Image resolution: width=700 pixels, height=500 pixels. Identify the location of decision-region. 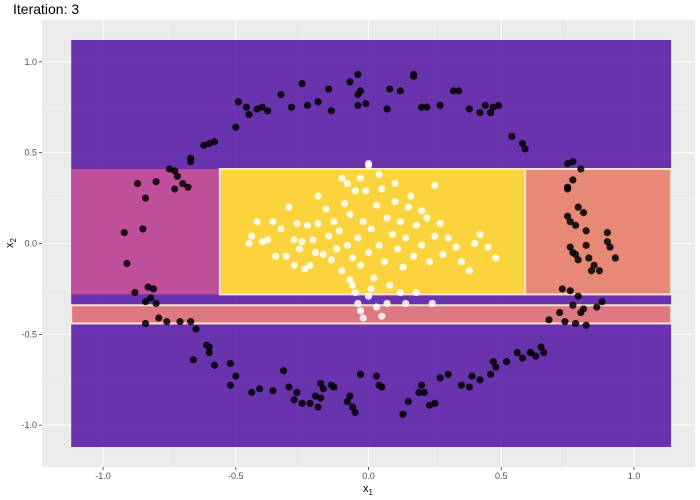
(371, 314).